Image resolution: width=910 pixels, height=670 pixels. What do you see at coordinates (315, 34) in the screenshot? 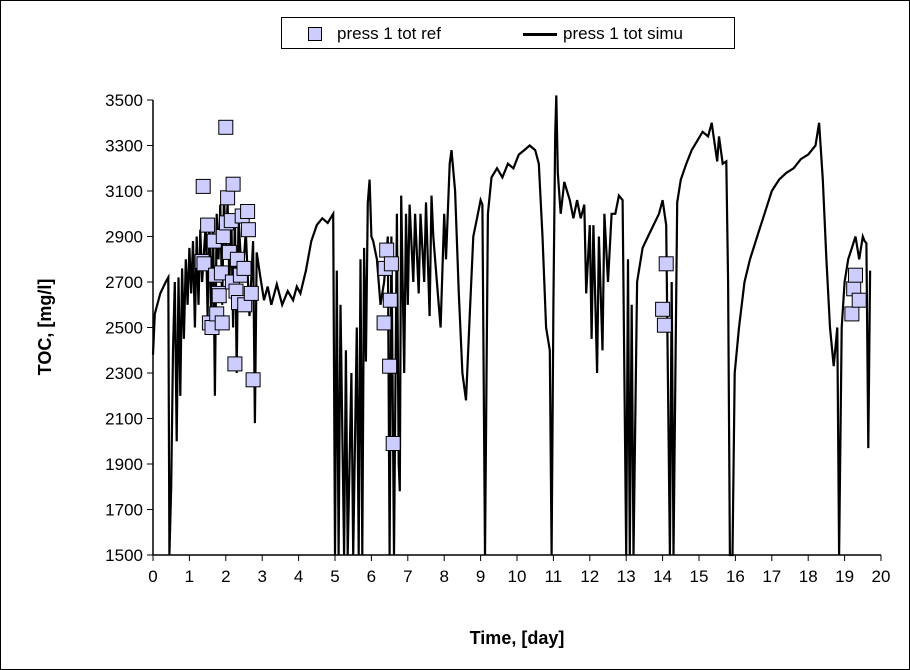
I see `legend-square-marker-icon` at bounding box center [315, 34].